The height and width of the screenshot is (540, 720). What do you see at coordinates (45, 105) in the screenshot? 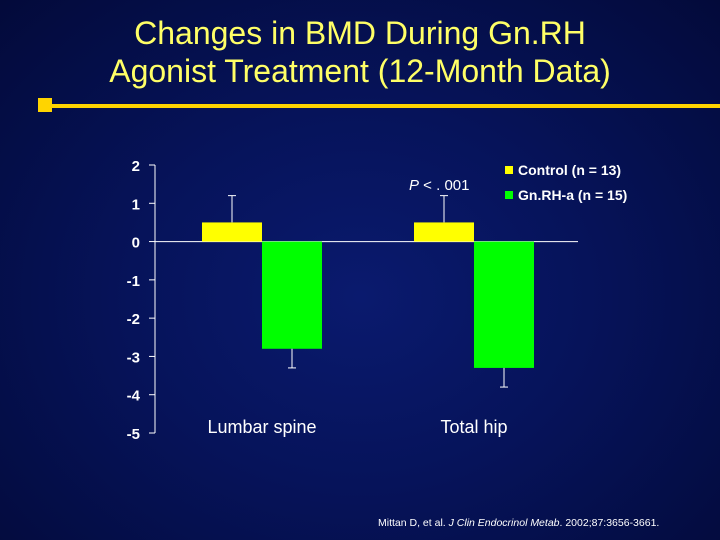
I see `title-rule-bullet` at bounding box center [45, 105].